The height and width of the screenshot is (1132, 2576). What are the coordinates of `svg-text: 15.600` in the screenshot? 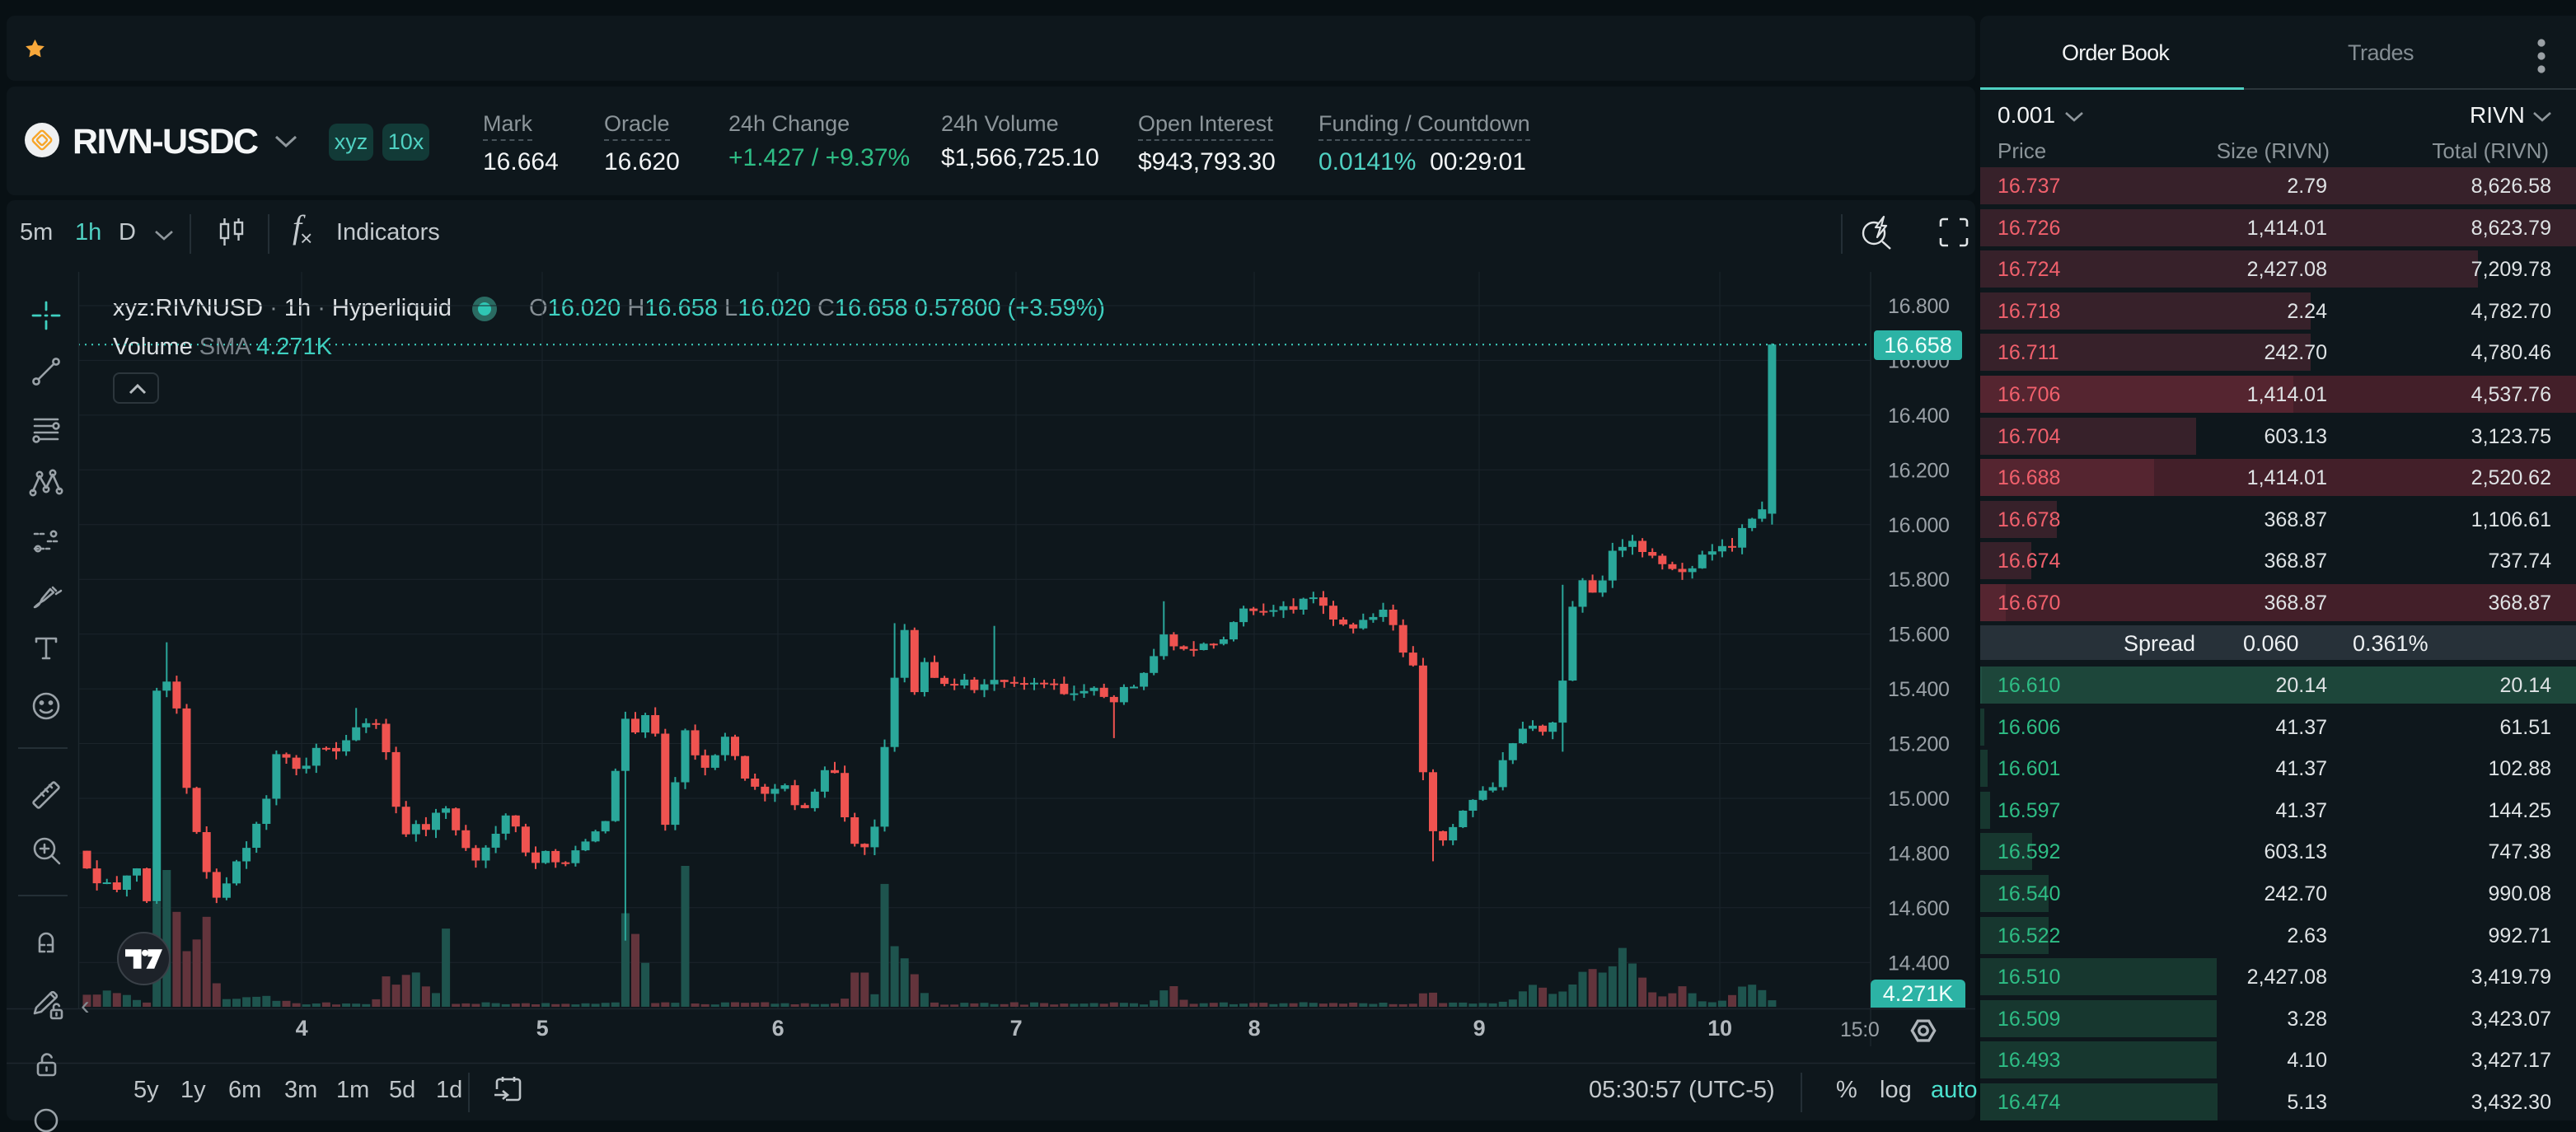 It's located at (1919, 635).